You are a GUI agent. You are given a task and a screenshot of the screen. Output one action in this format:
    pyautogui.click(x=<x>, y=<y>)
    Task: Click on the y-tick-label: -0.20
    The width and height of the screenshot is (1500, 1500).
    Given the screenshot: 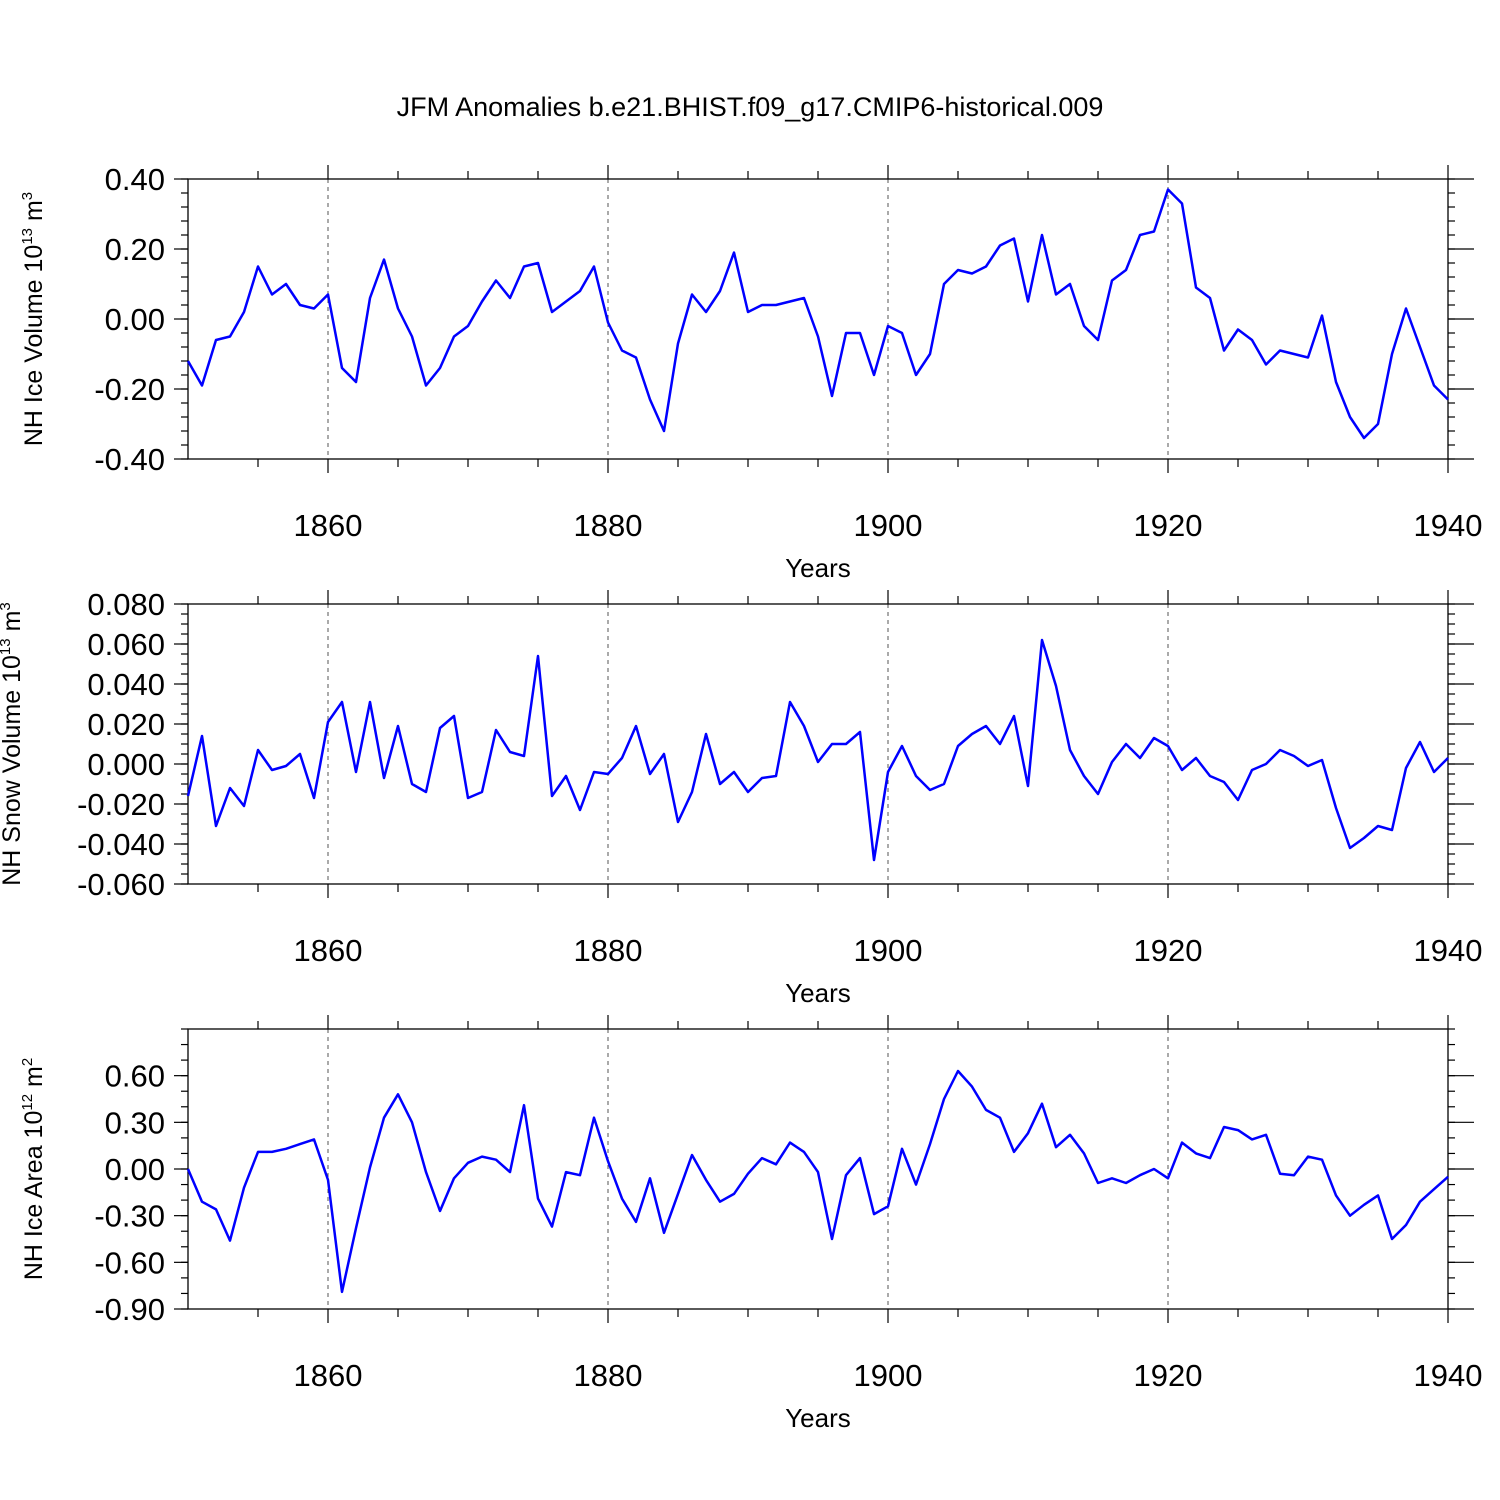 What is the action you would take?
    pyautogui.click(x=129, y=389)
    